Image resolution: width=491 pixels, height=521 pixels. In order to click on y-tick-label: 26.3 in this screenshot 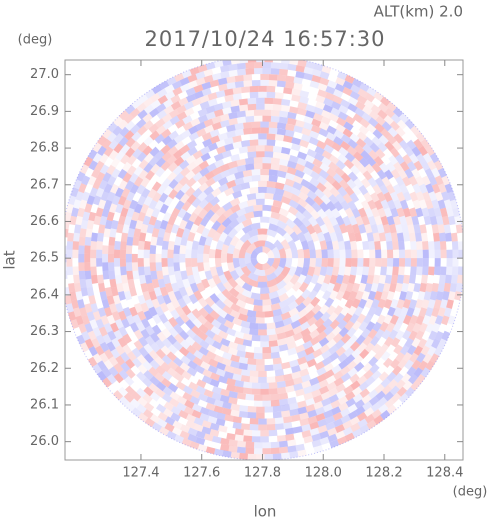, I will do `click(44, 331)`.